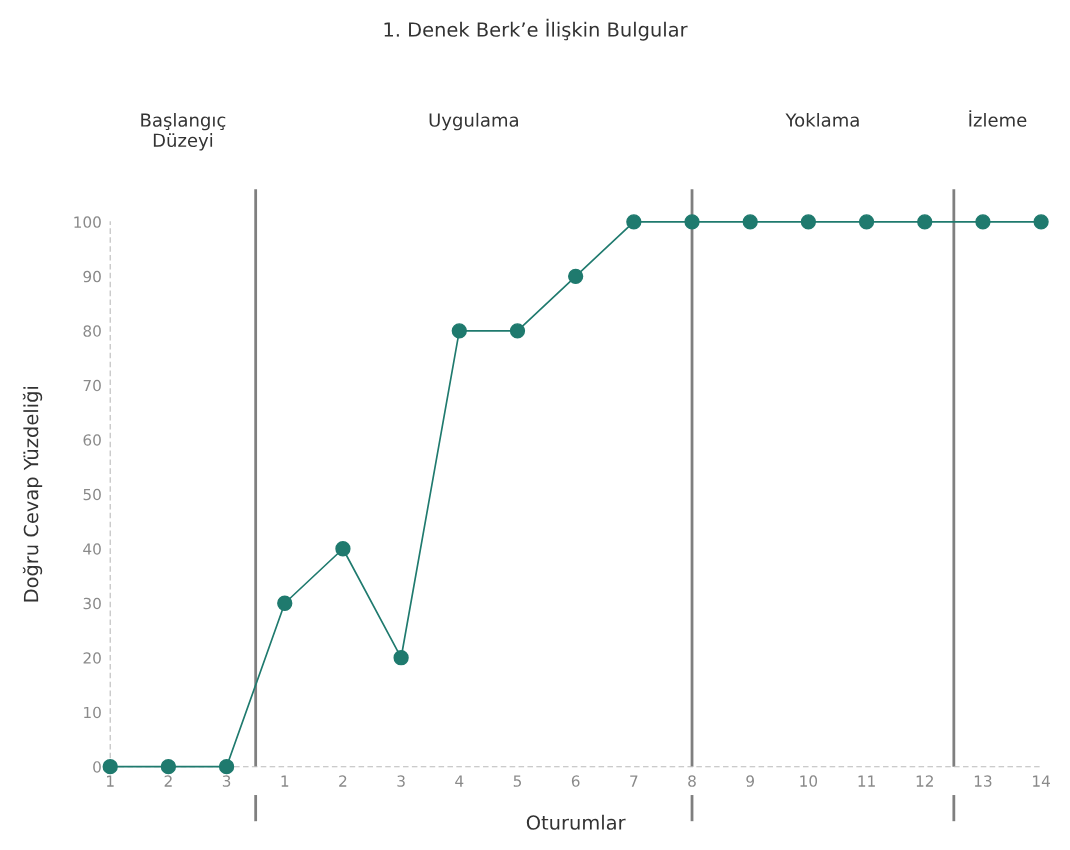  What do you see at coordinates (92, 440) in the screenshot?
I see `y-tick-label: 60` at bounding box center [92, 440].